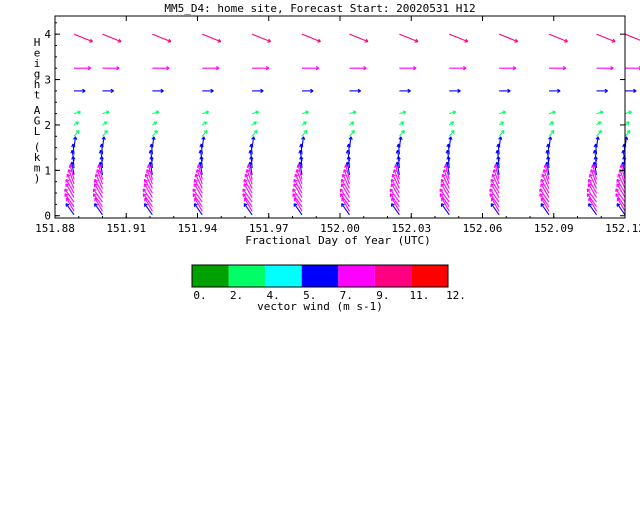  Describe the element at coordinates (37, 53) in the screenshot. I see `y-axis-label-char: e` at that location.